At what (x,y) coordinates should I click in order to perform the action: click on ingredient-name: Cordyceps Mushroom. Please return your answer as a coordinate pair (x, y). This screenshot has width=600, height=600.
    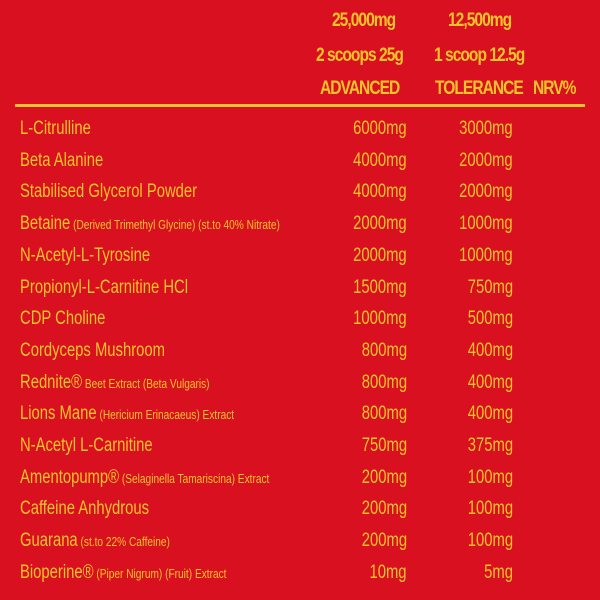
    Looking at the image, I should click on (92, 351).